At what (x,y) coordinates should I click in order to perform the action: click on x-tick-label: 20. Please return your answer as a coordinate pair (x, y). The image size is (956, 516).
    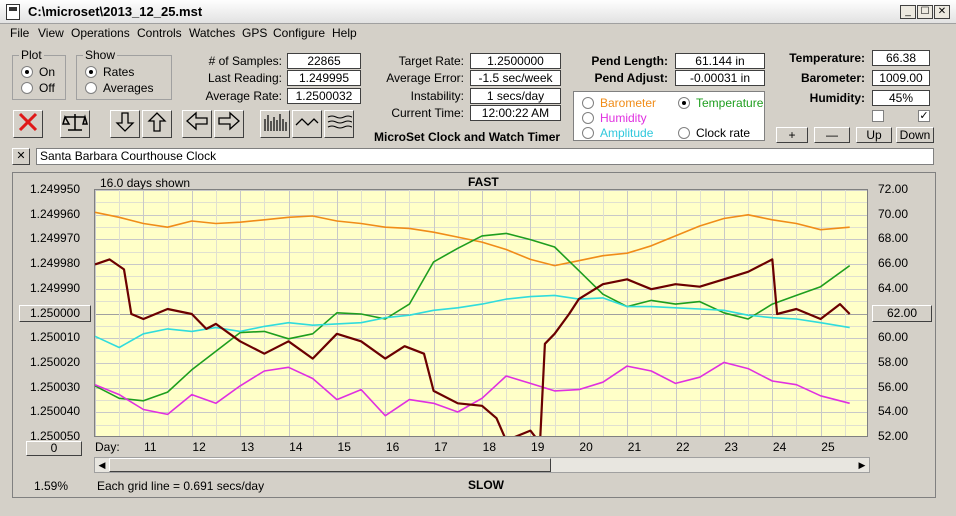
    Looking at the image, I should click on (586, 447).